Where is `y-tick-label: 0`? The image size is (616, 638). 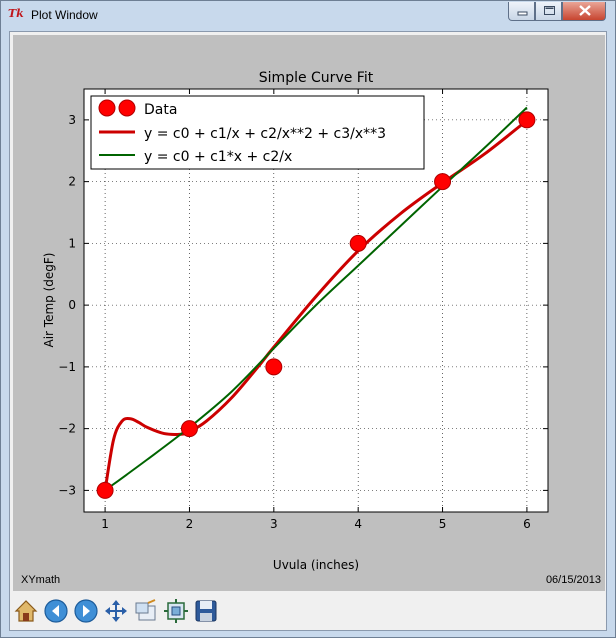 y-tick-label: 0 is located at coordinates (72, 305).